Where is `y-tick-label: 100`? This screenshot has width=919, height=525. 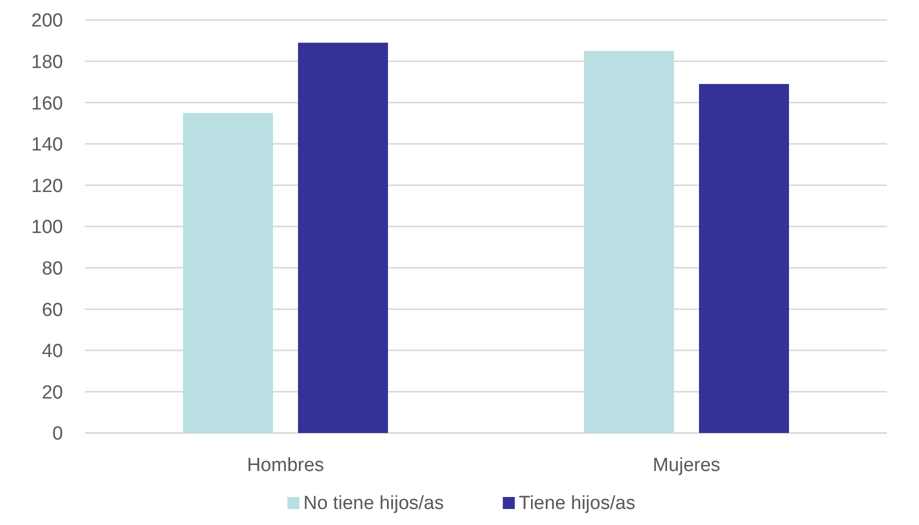 y-tick-label: 100 is located at coordinates (47, 227).